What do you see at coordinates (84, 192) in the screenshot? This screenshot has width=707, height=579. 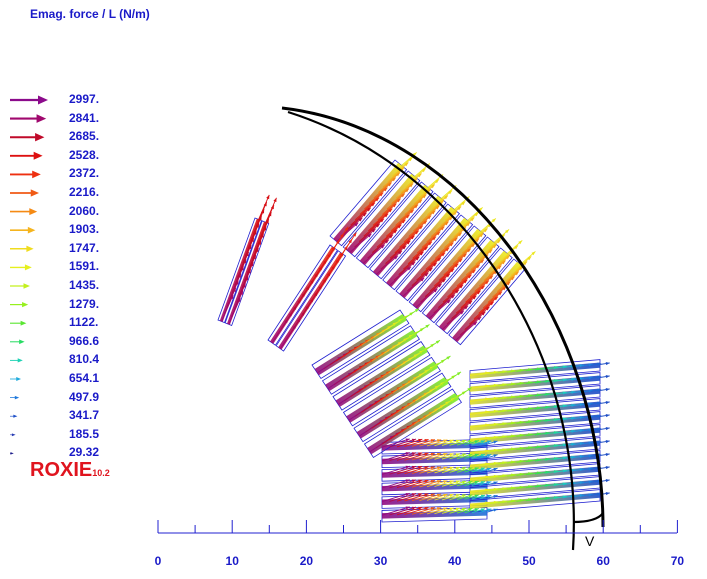 I see `legend-value: 2216.` at bounding box center [84, 192].